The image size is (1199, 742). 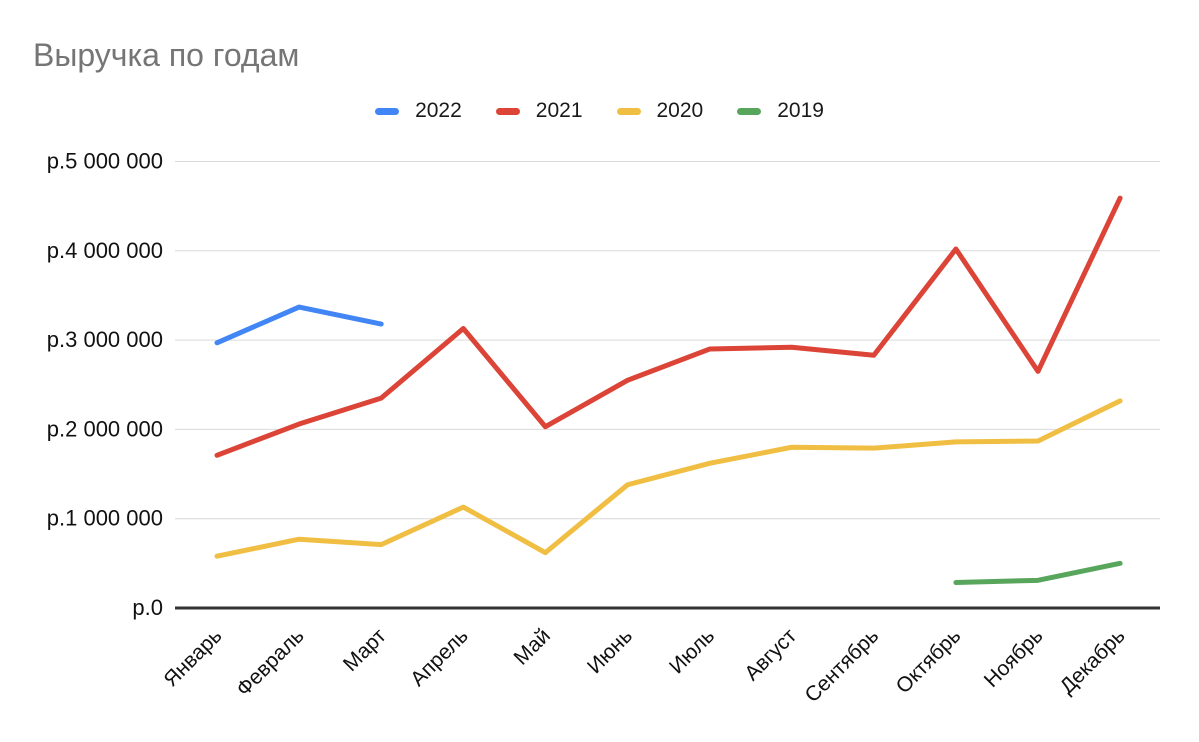 I want to click on series-line-2022, so click(x=299, y=325).